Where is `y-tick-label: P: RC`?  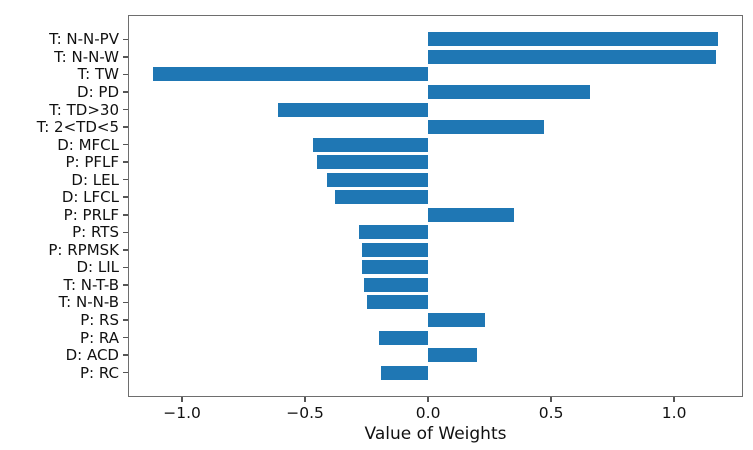 y-tick-label: P: RC is located at coordinates (99, 372).